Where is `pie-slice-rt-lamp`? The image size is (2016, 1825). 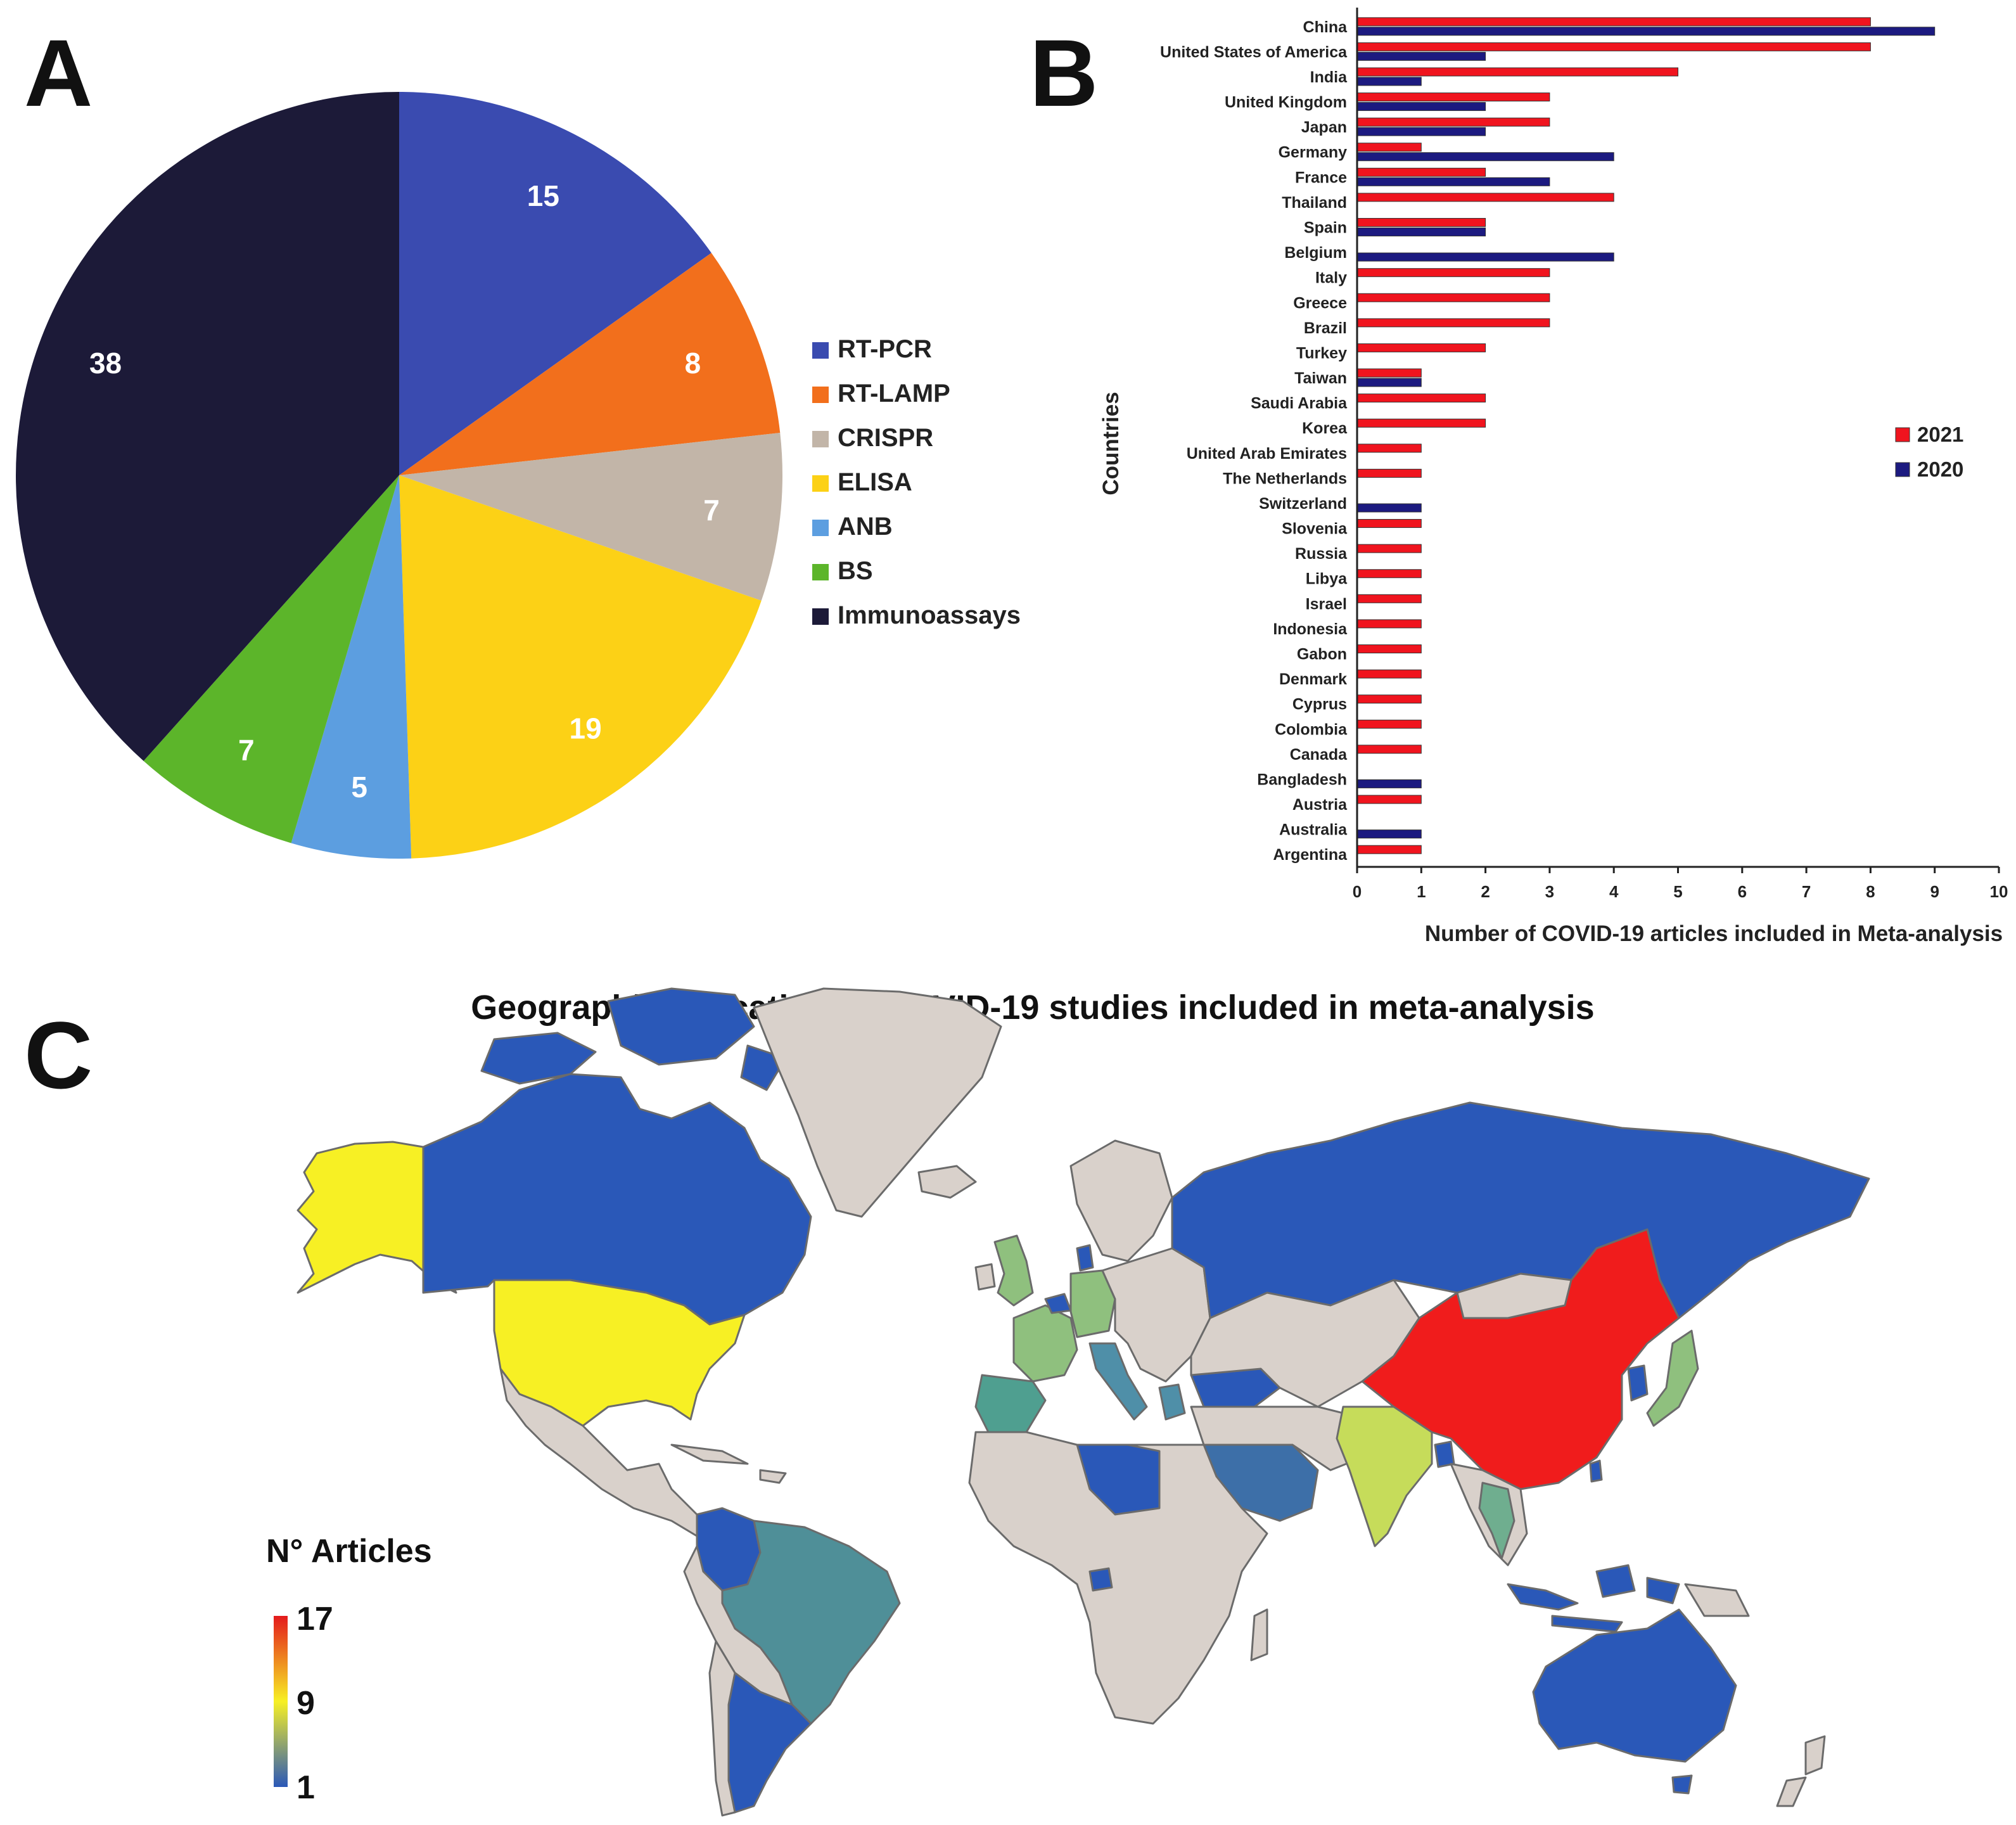
pie-slice-rt-lamp is located at coordinates (590, 364).